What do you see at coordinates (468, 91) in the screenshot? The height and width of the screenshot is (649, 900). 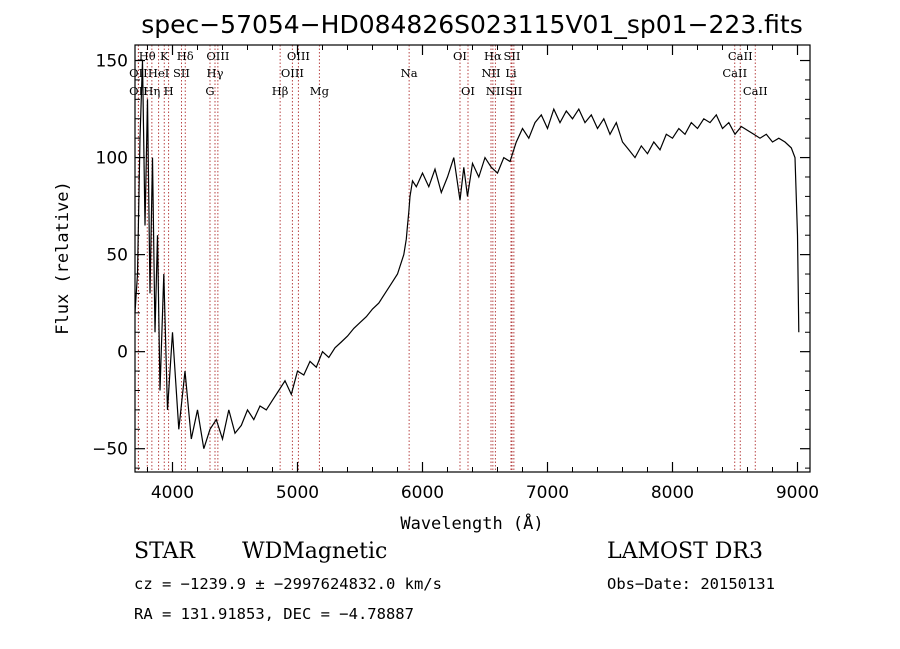 I see `spectral-line-label-18: OI` at bounding box center [468, 91].